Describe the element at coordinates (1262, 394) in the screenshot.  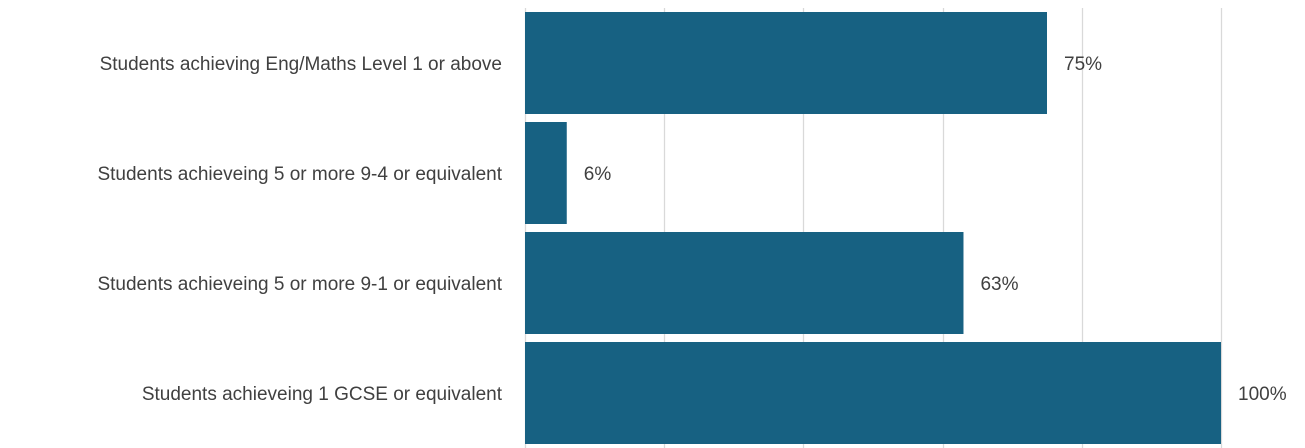
I see `data-label: 100%` at that location.